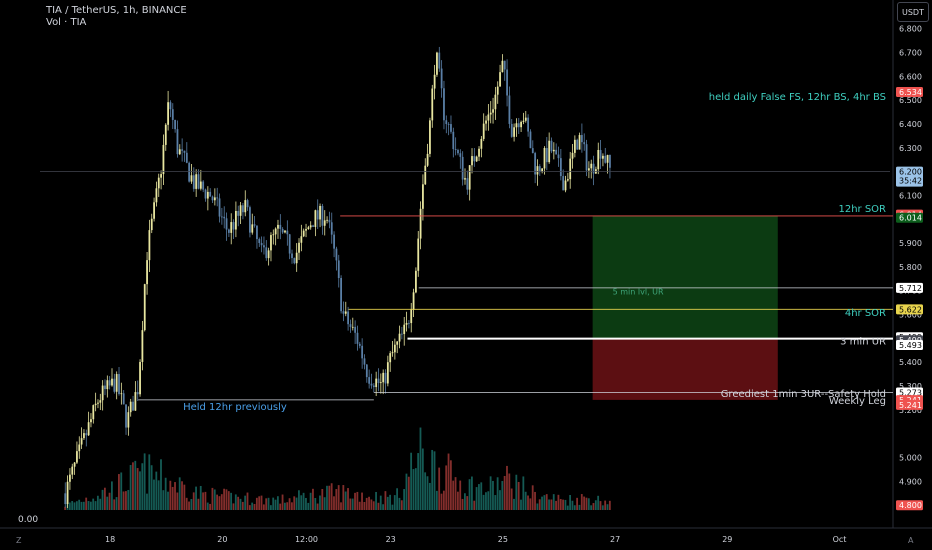 The image size is (932, 550). Describe the element at coordinates (910, 481) in the screenshot. I see `price-tick-label: 4.900` at that location.